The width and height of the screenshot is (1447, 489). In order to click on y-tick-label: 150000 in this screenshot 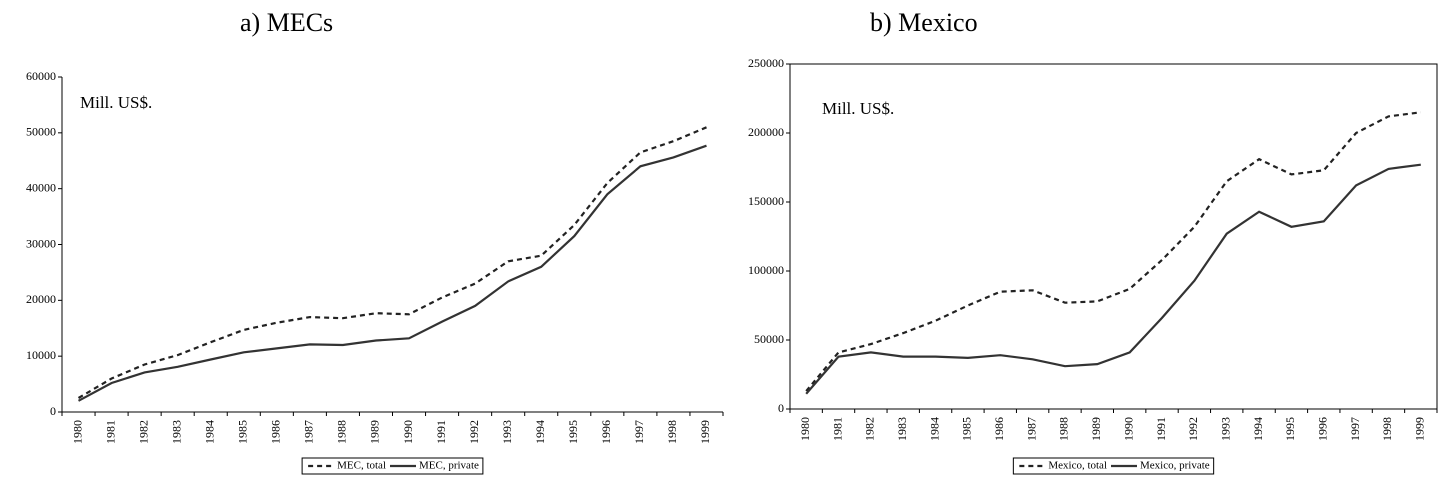, I will do `click(766, 201)`.